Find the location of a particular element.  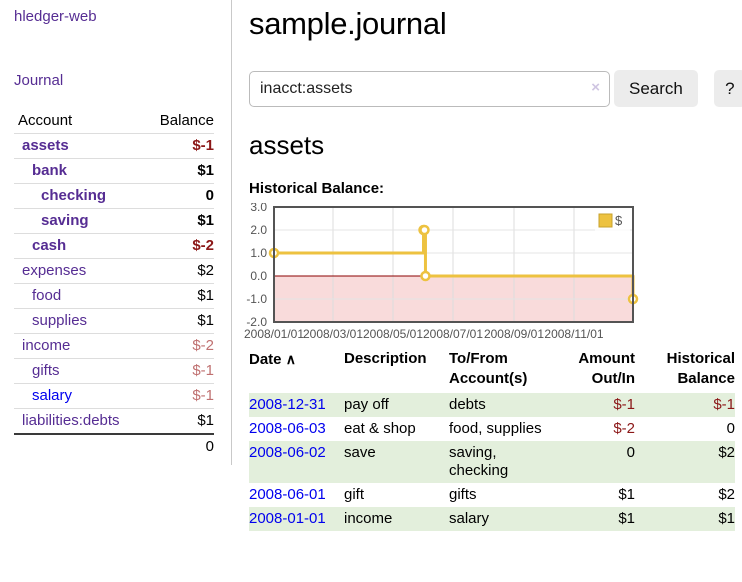

sidebar-item-journal: Journal is located at coordinates (39, 80).